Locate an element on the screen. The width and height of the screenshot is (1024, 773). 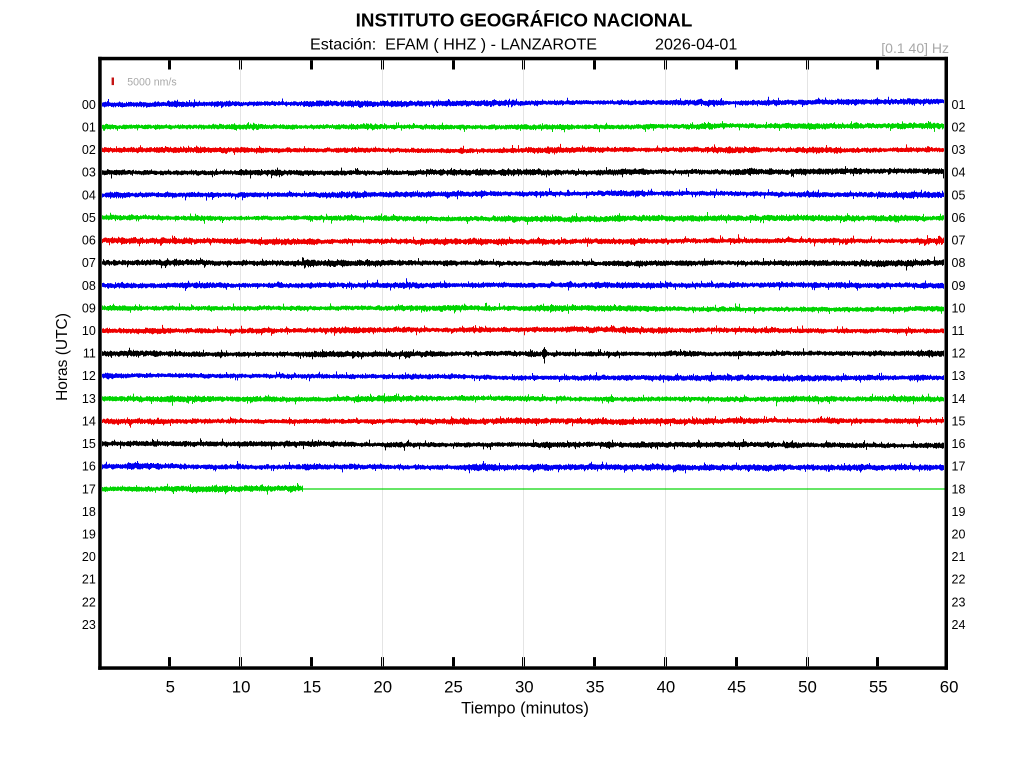
svg-text: 45 is located at coordinates (736, 686).